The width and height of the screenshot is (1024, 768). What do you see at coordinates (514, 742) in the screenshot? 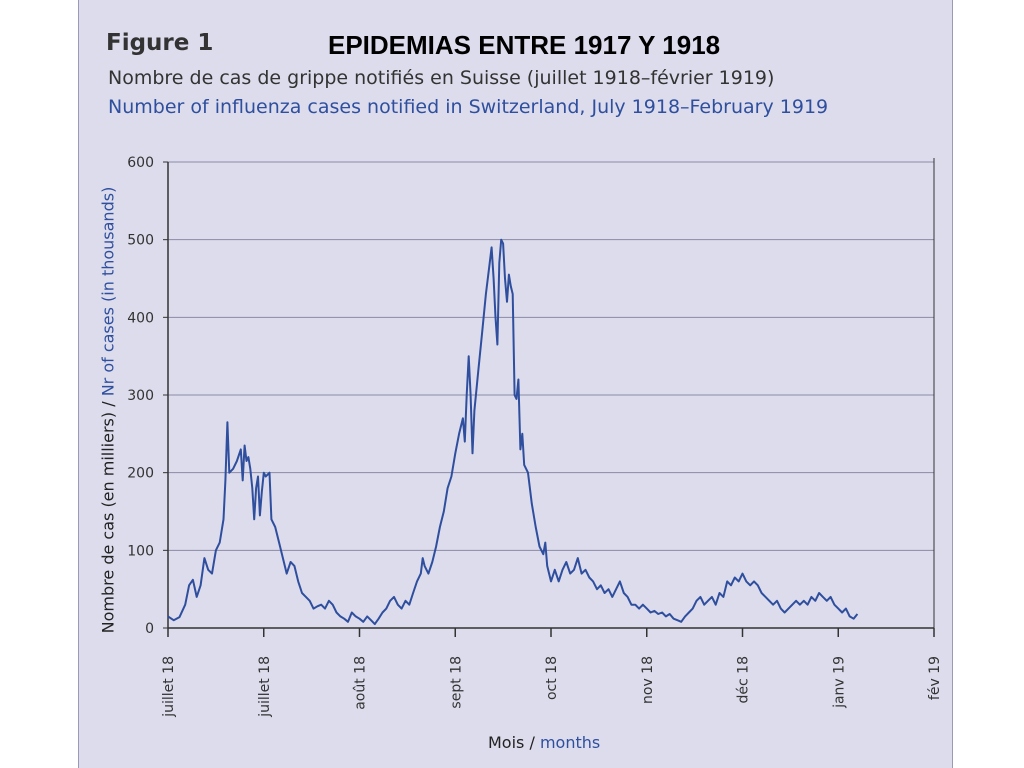
I see `x-axis-label-french: Mois /` at bounding box center [514, 742].